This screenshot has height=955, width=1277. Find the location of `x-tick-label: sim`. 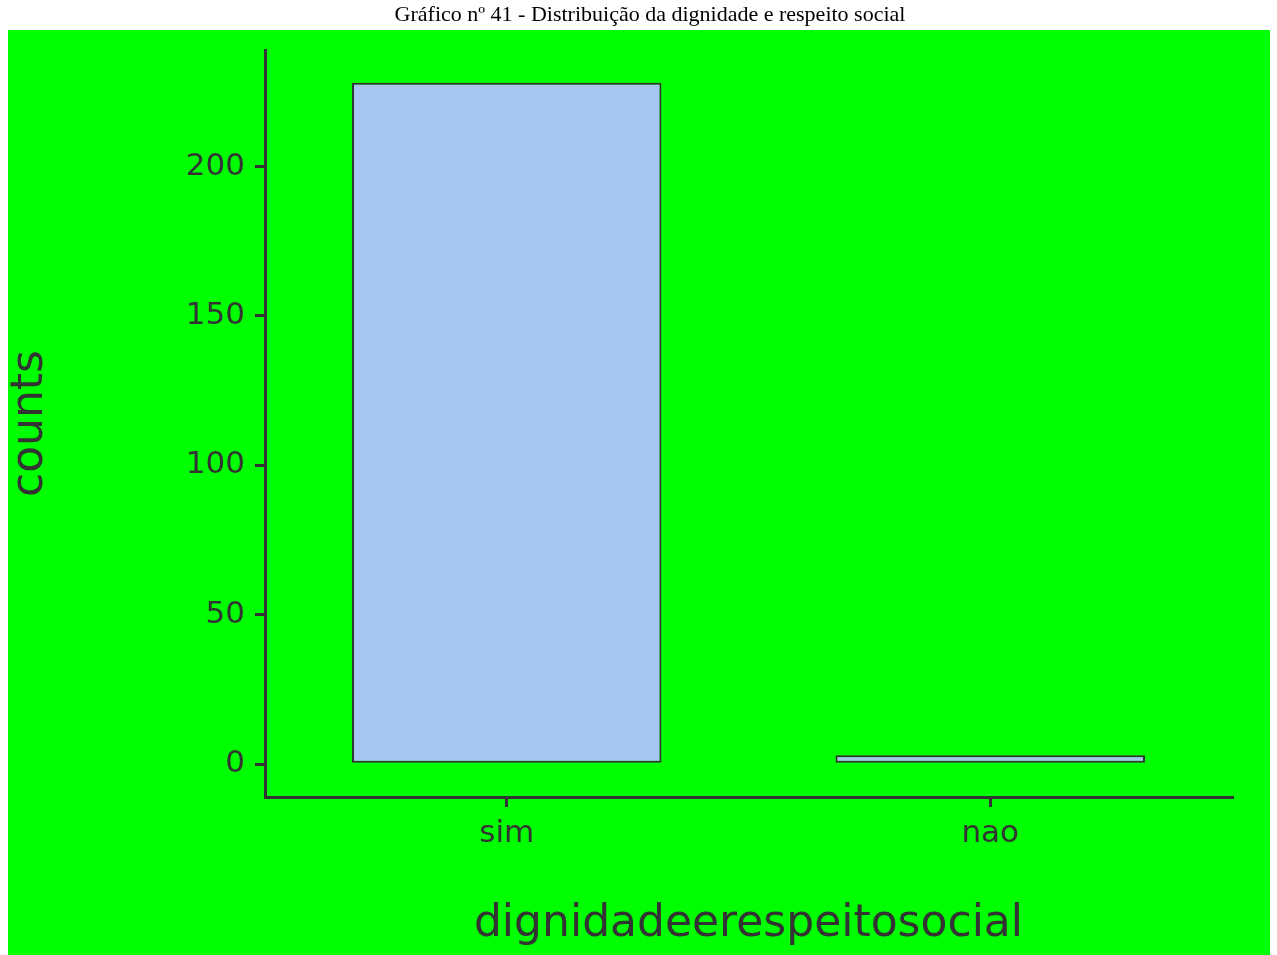

x-tick-label: sim is located at coordinates (507, 830).